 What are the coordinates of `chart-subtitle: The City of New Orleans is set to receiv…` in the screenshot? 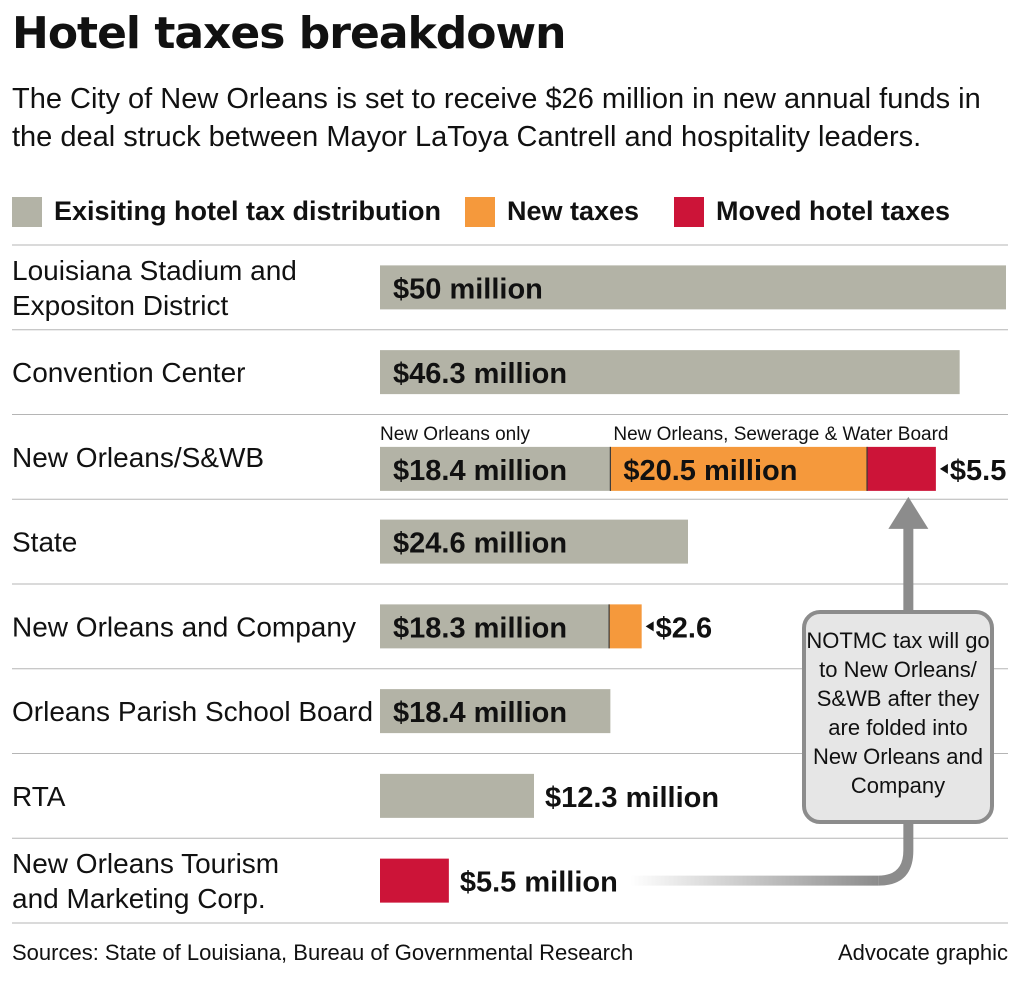 It's located at (496, 118).